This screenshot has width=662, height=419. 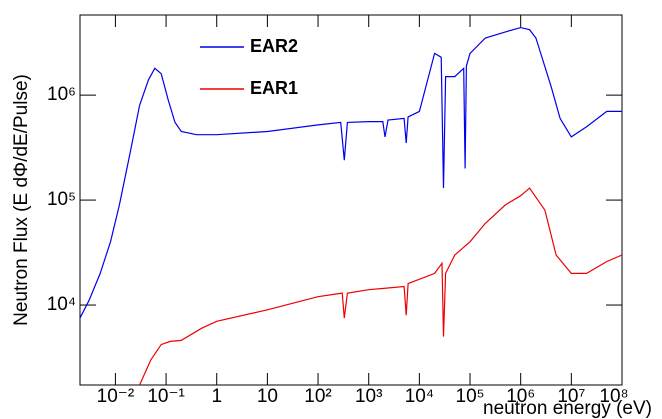 I want to click on x-tick-label: 10⁵, so click(x=470, y=396).